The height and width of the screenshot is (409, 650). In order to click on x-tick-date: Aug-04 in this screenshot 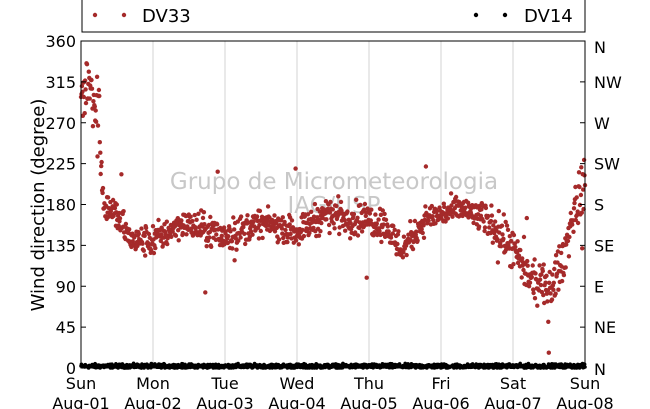, I will do `click(296, 401)`.